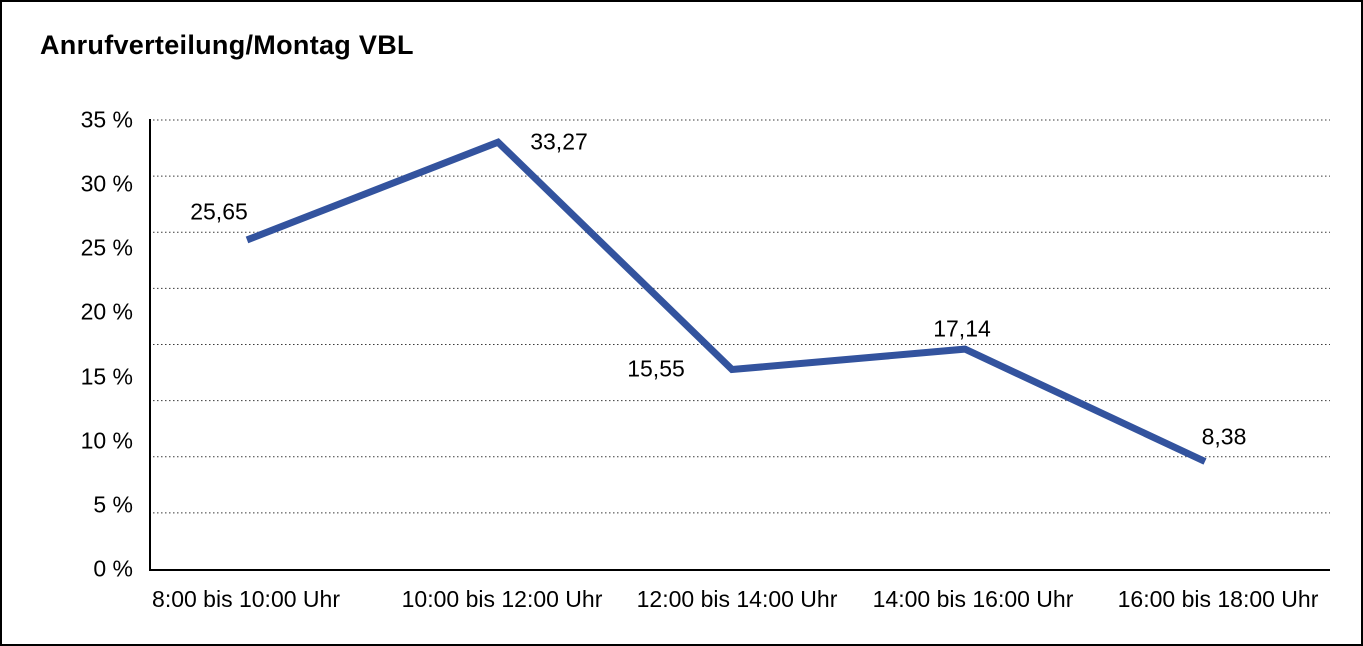 The height and width of the screenshot is (646, 1363). I want to click on y-tick-label: 20 %, so click(106, 311).